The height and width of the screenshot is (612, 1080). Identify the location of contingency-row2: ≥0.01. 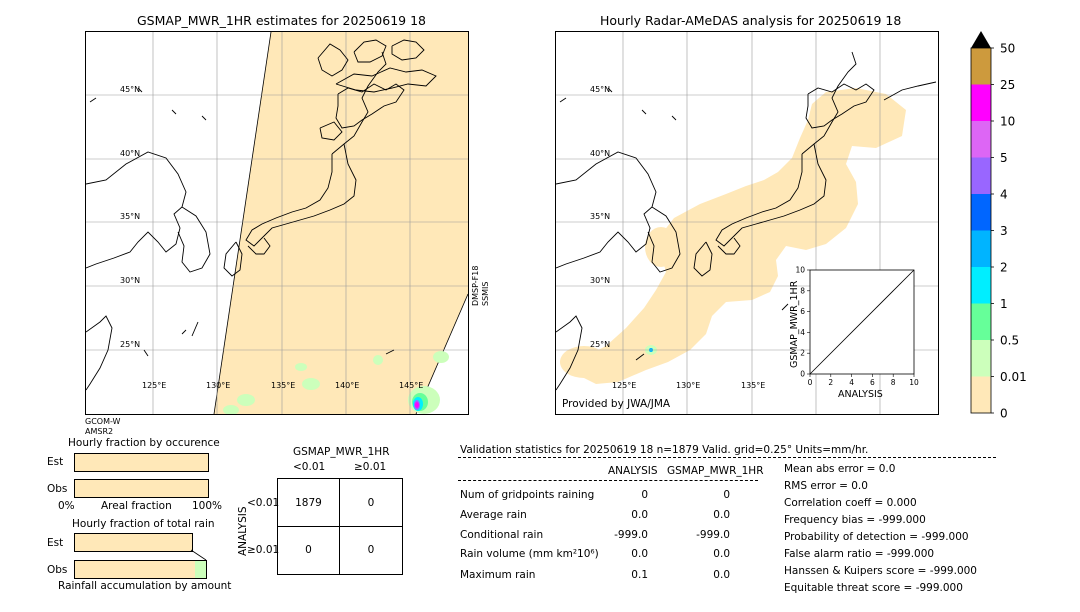
(263, 550).